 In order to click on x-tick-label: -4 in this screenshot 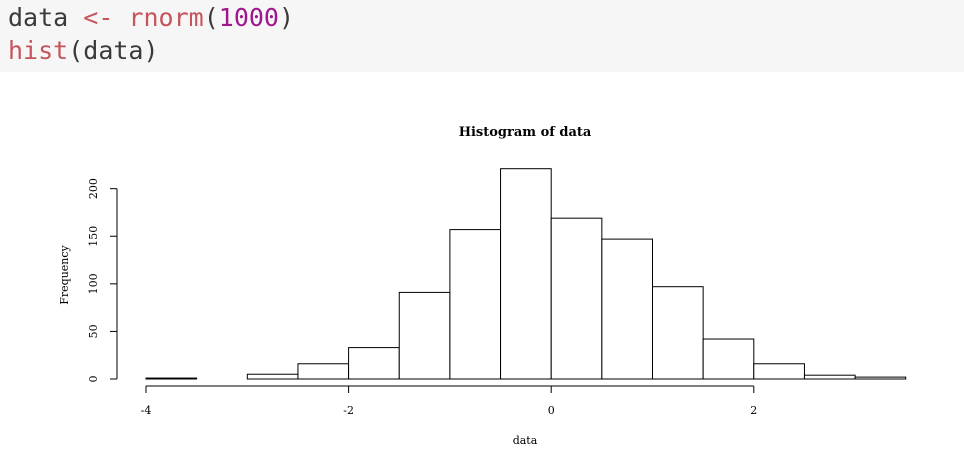, I will do `click(146, 410)`.